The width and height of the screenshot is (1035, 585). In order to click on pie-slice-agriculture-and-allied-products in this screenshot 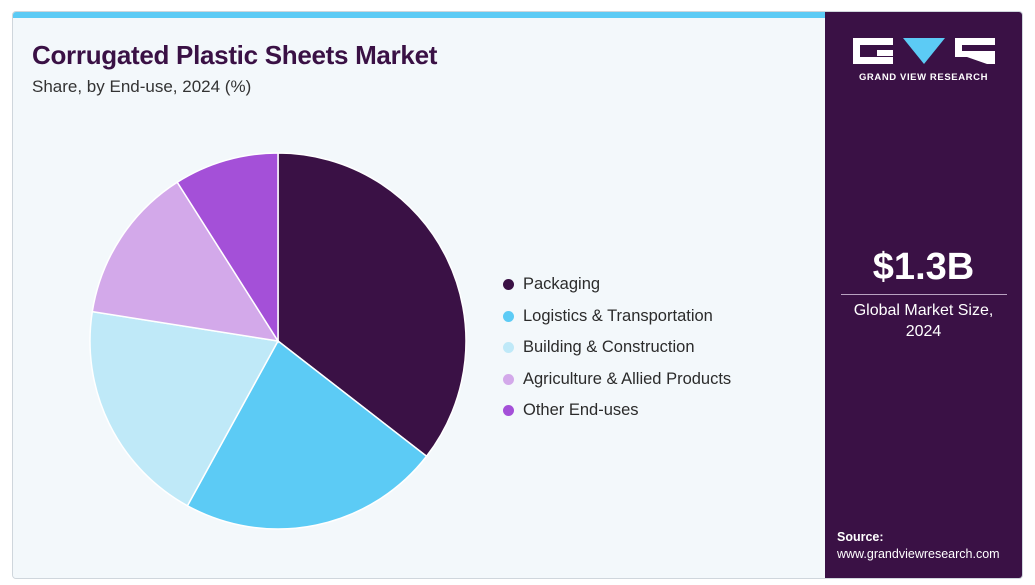, I will do `click(185, 262)`.